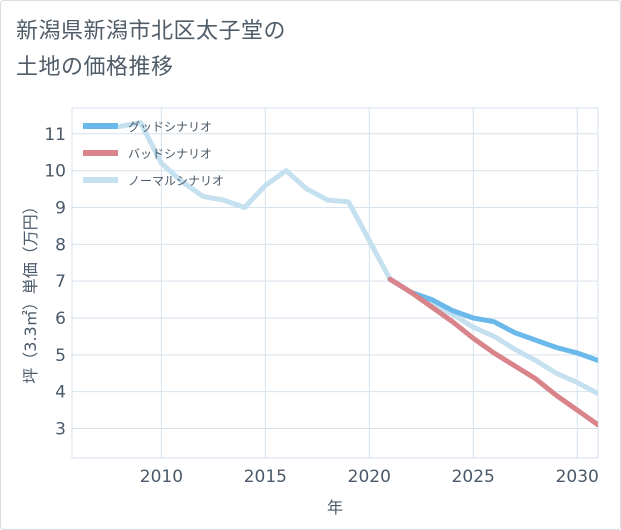  I want to click on y-tick-label: 9, so click(60, 208).